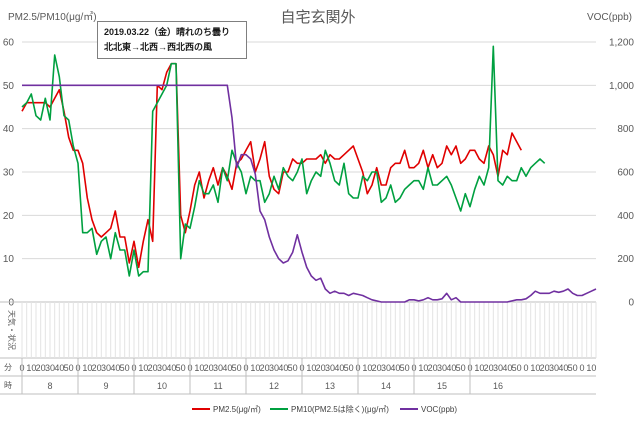 Image resolution: width=640 pixels, height=421 pixels. Describe the element at coordinates (625, 216) in the screenshot. I see `y-right-tick-label: 400` at that location.